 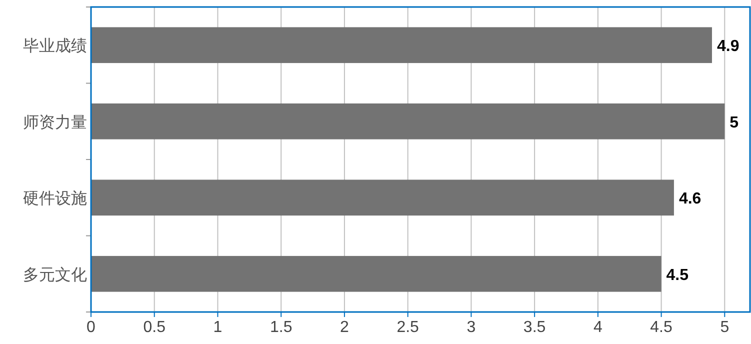 What do you see at coordinates (661, 327) in the screenshot?
I see `x-tick-label: 4.5` at bounding box center [661, 327].